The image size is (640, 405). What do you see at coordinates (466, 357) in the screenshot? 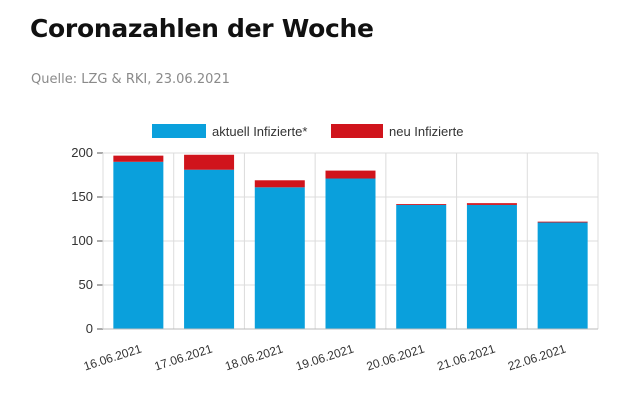
I see `x-tick-label: 21.06.2021` at bounding box center [466, 357].